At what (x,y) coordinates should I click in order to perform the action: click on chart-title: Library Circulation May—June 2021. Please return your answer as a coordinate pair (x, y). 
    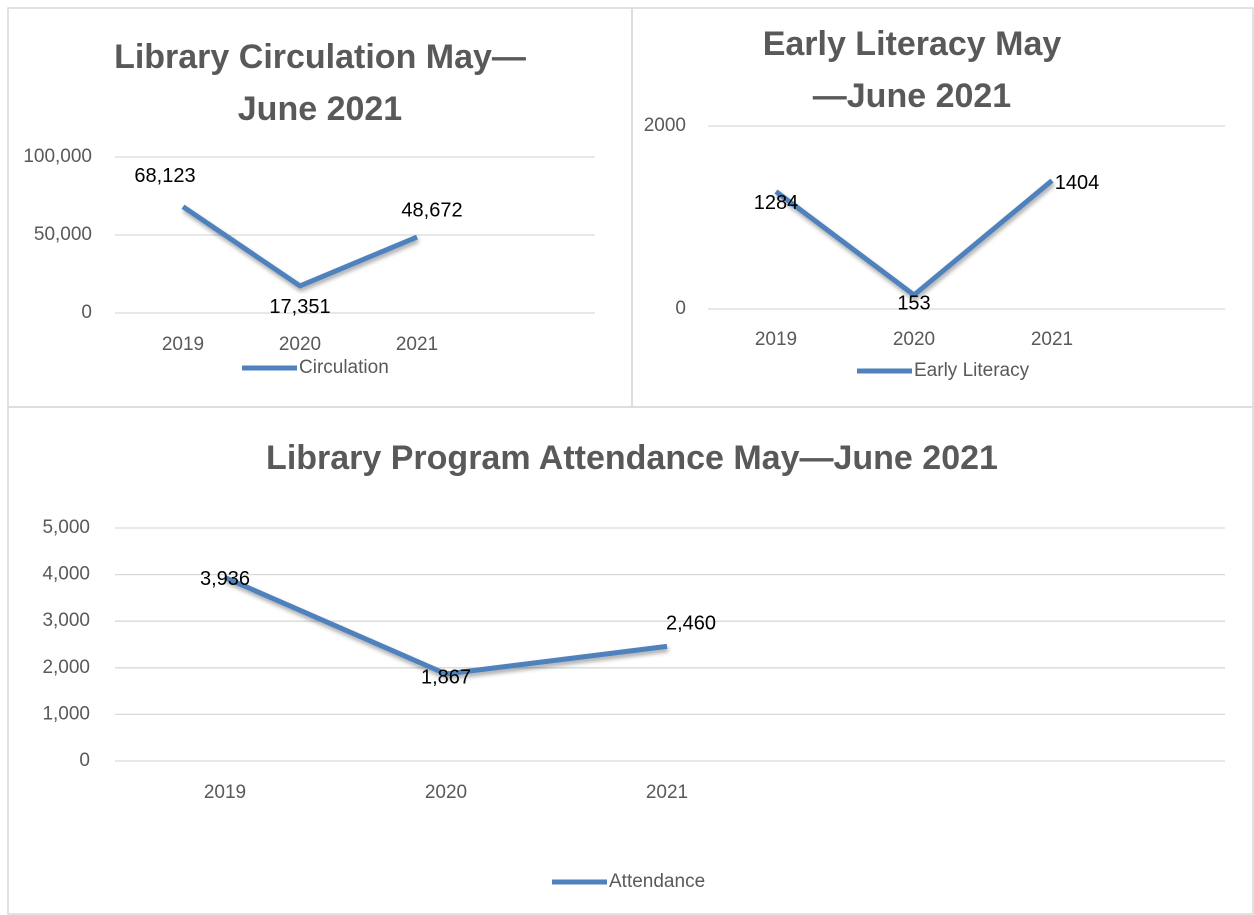
    Looking at the image, I should click on (320, 83).